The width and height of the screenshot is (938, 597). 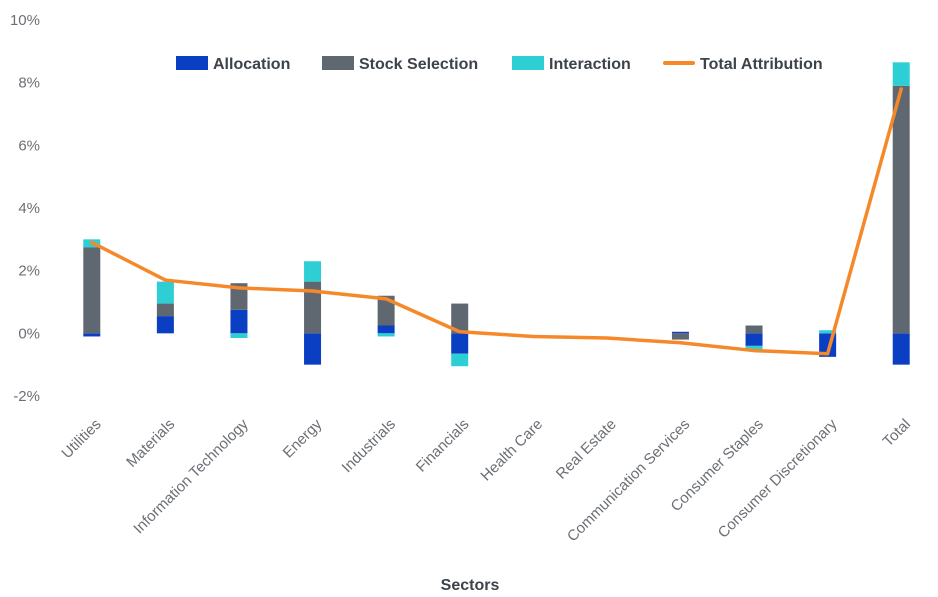 What do you see at coordinates (897, 433) in the screenshot?
I see `x-tick-label: Total` at bounding box center [897, 433].